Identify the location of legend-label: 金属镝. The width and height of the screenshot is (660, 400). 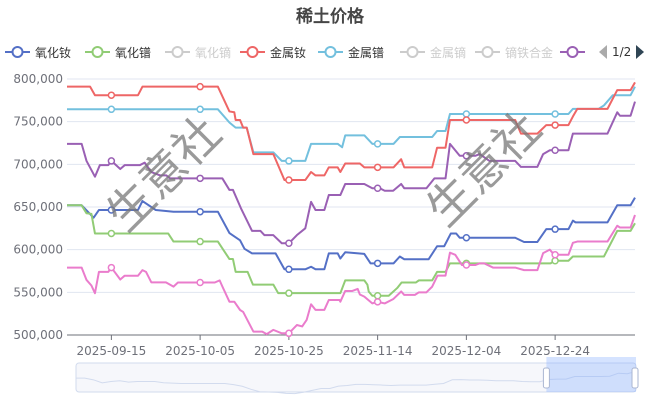
(448, 52).